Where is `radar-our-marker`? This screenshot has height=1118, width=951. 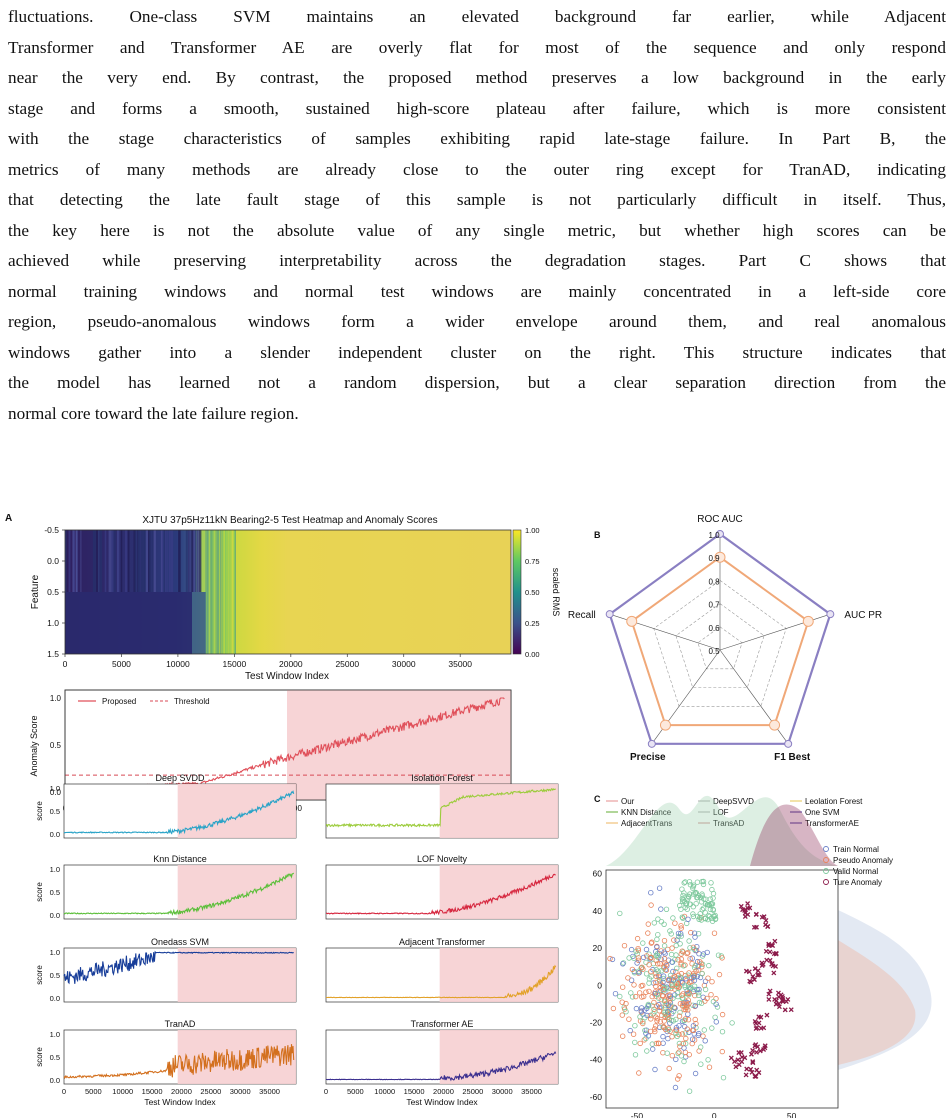
radar-our-marker is located at coordinates (665, 725).